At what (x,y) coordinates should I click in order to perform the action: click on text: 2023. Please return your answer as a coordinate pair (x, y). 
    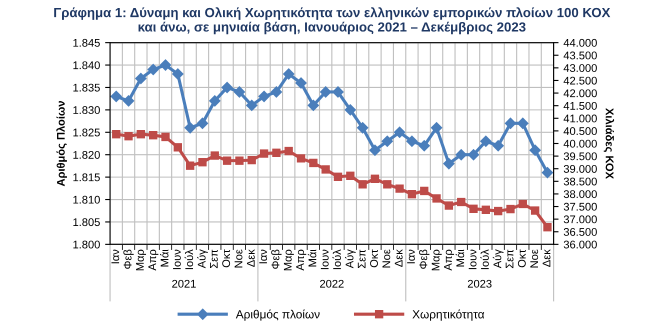
    Looking at the image, I should click on (480, 284).